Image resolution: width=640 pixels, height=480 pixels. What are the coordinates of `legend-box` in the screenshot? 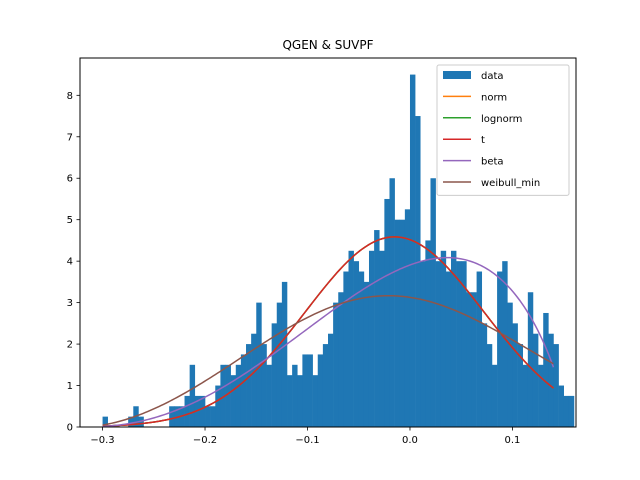 It's located at (503, 130).